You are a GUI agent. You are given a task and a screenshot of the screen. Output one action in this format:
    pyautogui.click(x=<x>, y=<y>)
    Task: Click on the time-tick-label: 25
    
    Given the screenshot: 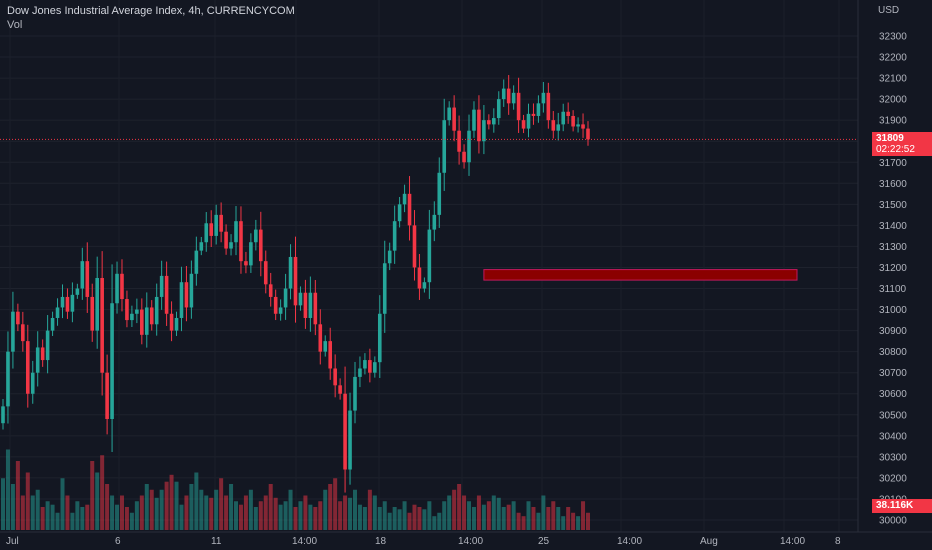 What is the action you would take?
    pyautogui.click(x=544, y=541)
    